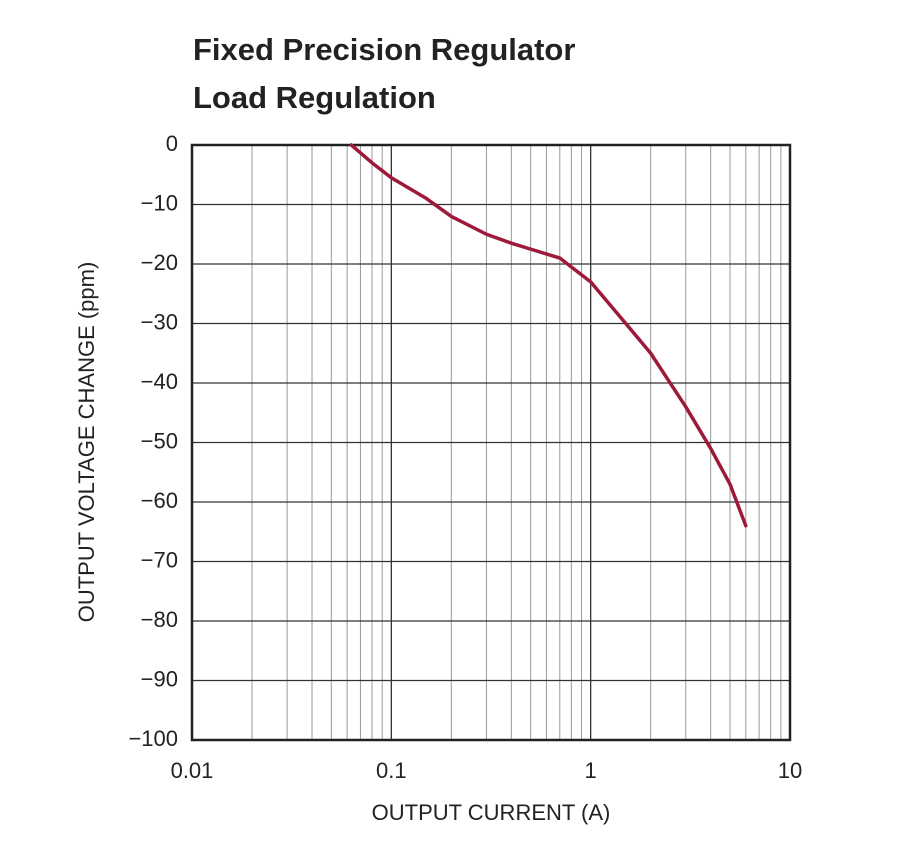 This screenshot has width=900, height=856. Describe the element at coordinates (159, 440) in the screenshot. I see `y-tick-label: −50` at that location.